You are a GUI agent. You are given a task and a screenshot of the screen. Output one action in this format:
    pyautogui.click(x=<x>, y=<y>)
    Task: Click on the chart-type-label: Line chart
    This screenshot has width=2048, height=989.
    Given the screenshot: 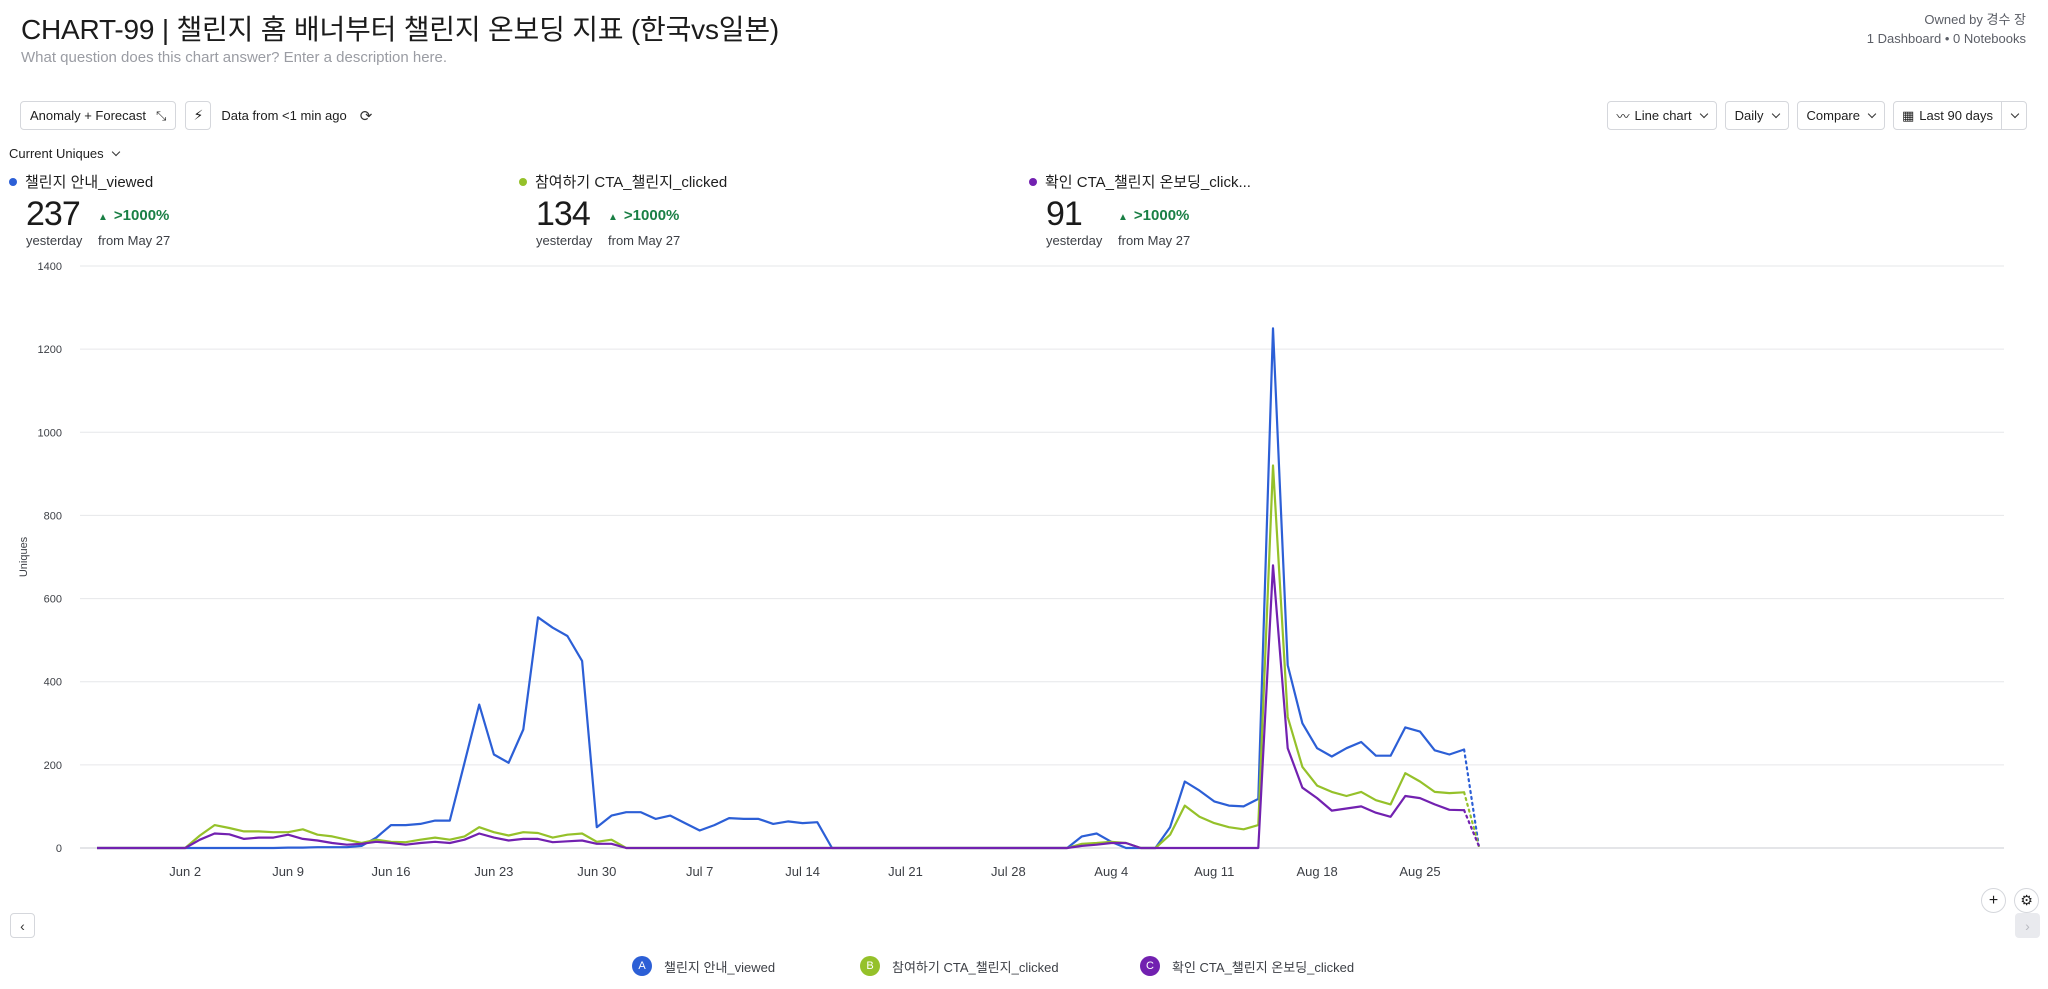 What is the action you would take?
    pyautogui.click(x=1663, y=115)
    